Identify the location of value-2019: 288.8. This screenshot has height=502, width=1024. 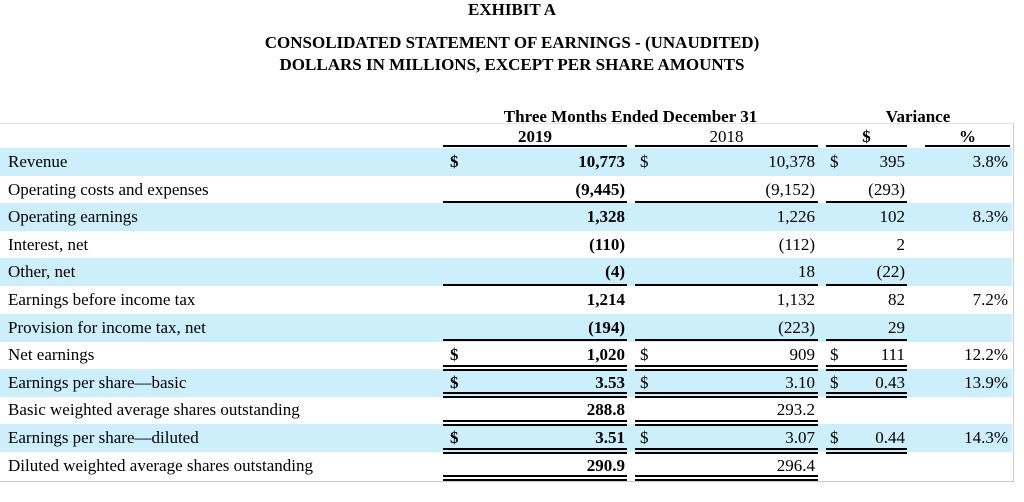
(605, 410).